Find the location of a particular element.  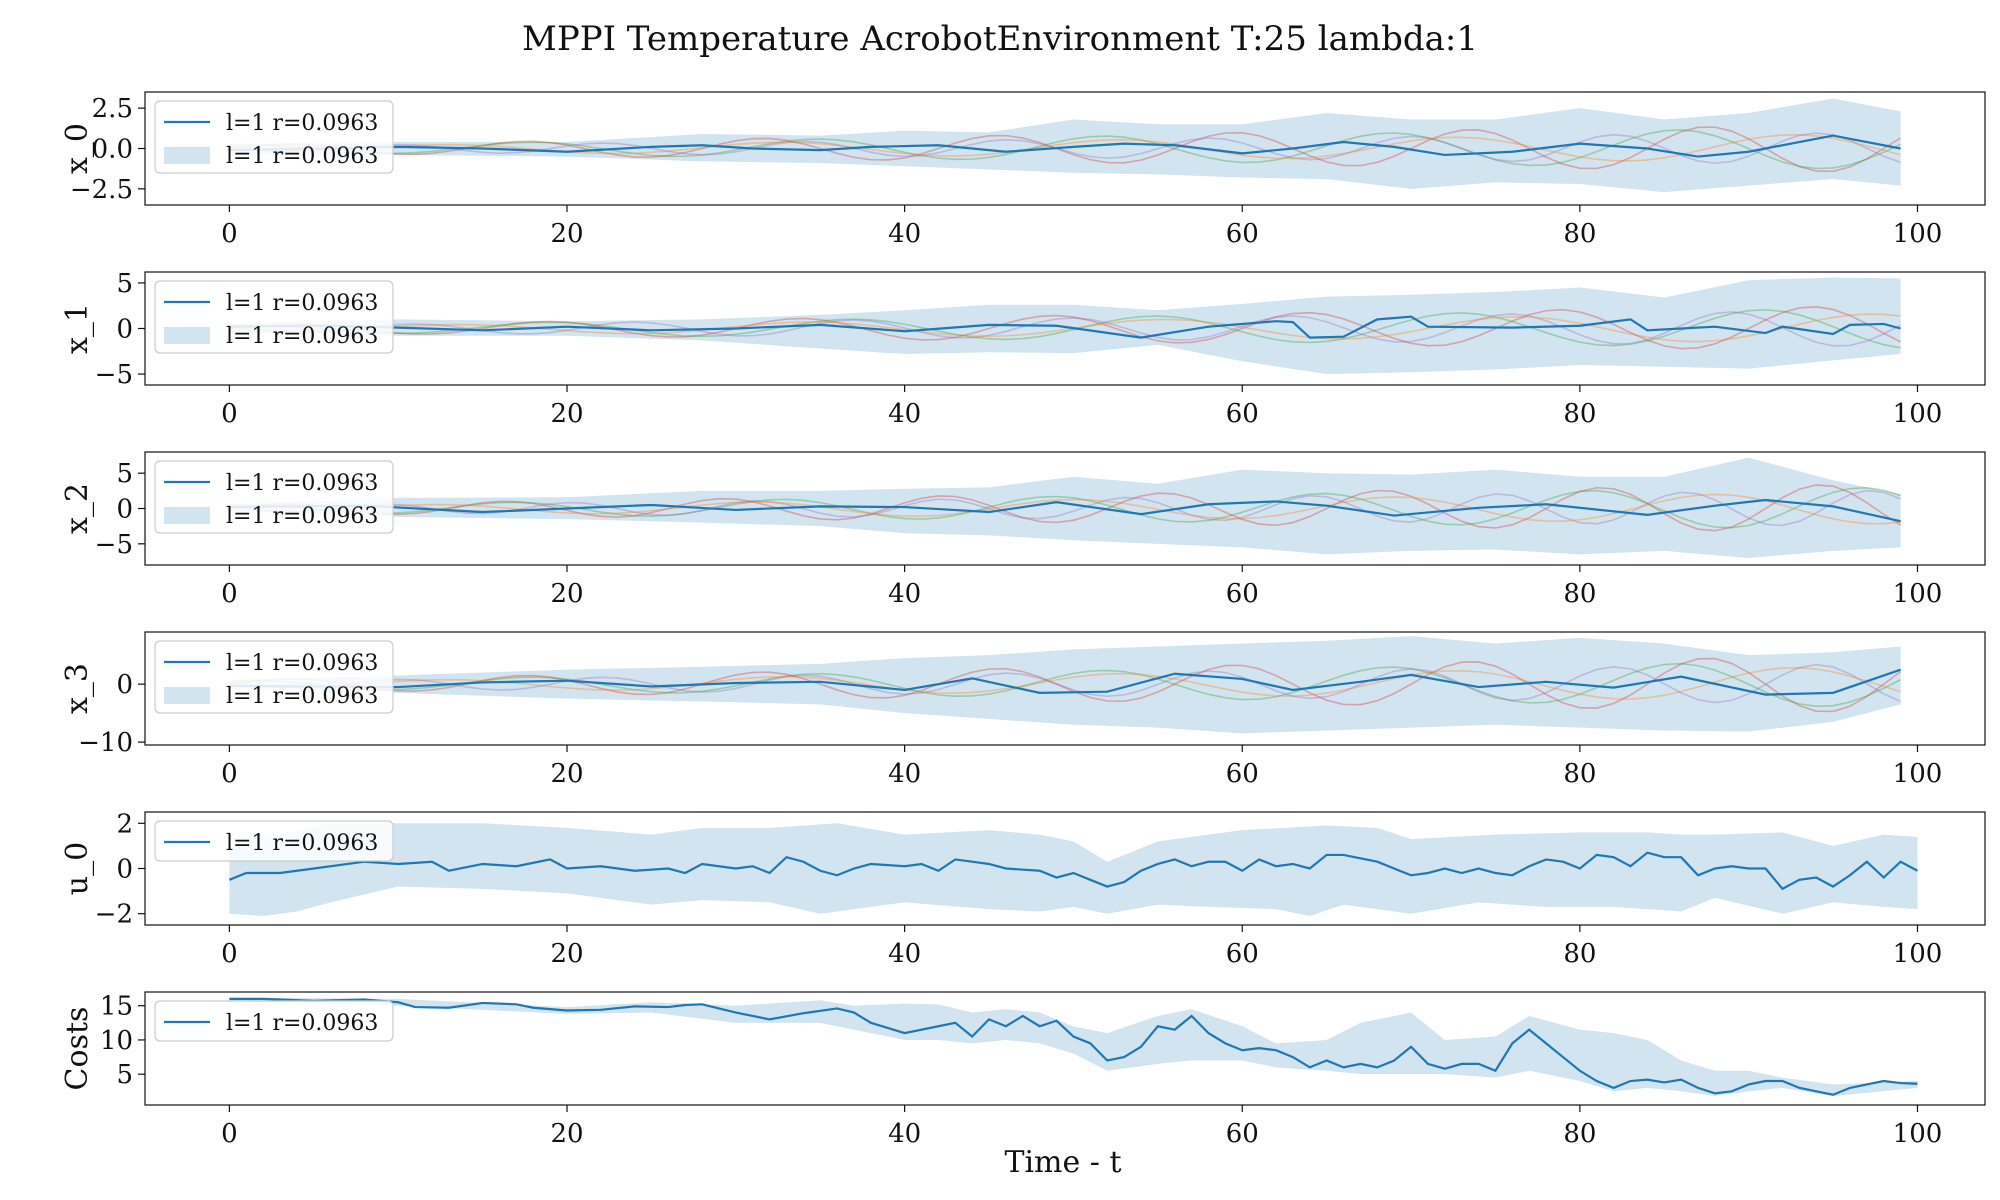

y-axis-label: x_0 is located at coordinates (77, 148).